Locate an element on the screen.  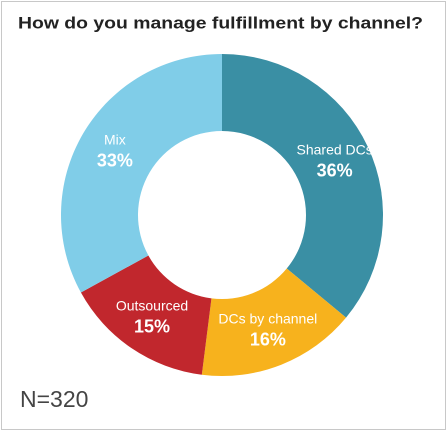
annotation: N=320 is located at coordinates (54, 399).